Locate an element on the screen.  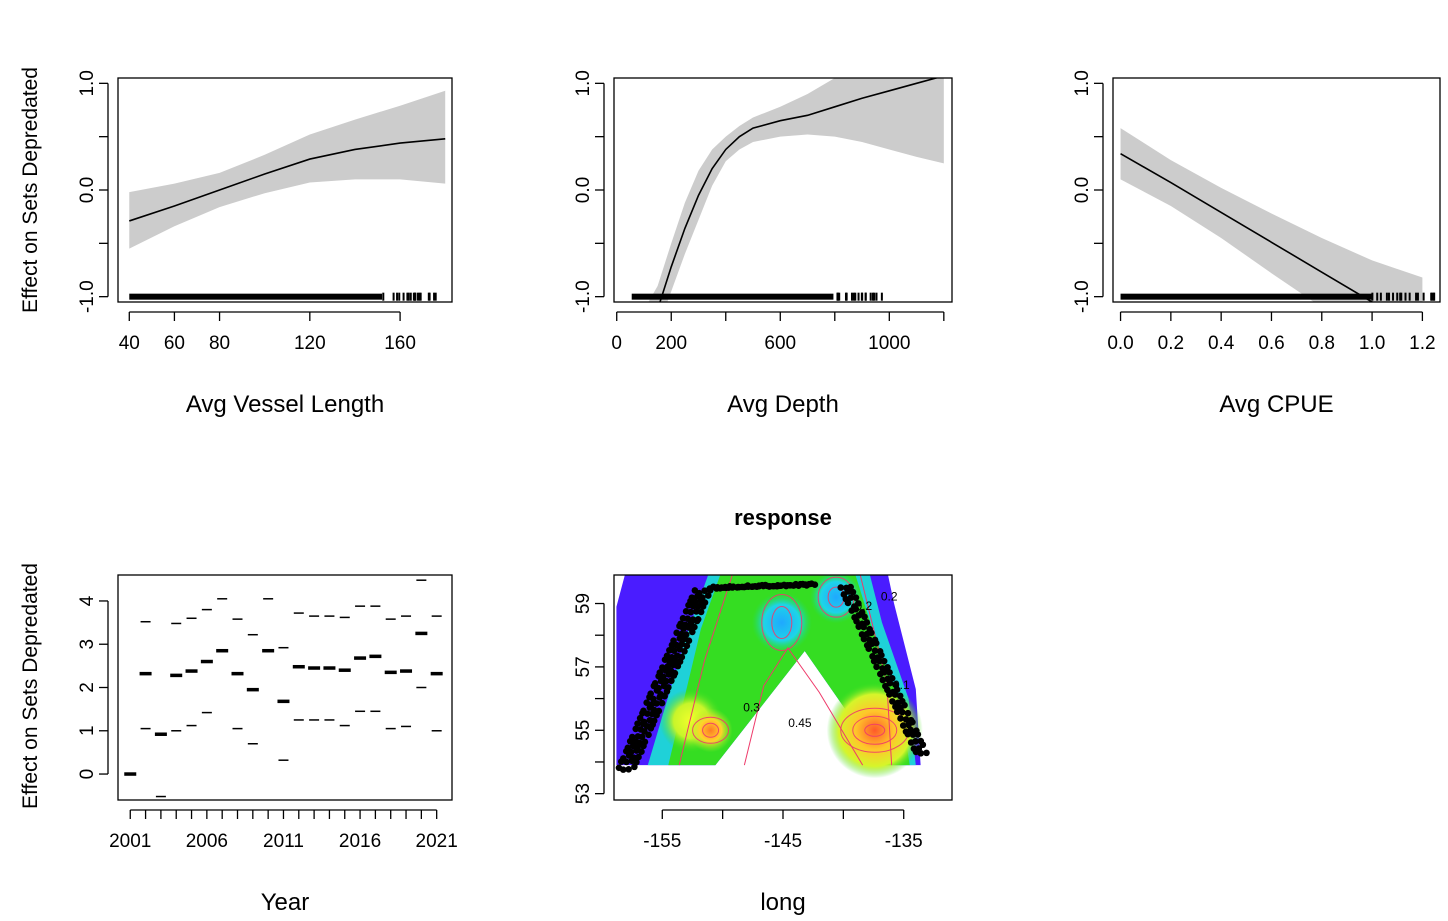
x-tick-label: -155 is located at coordinates (662, 841).